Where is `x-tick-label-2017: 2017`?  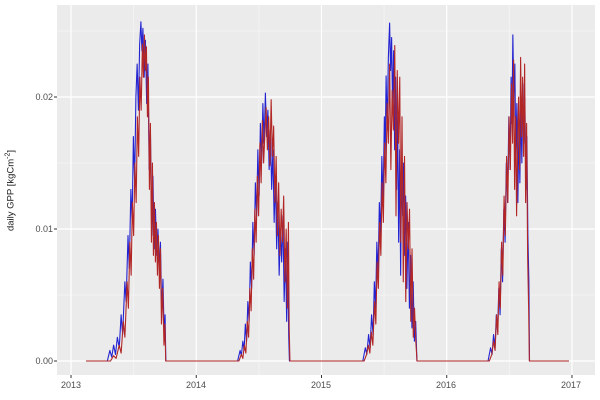
x-tick-label-2017: 2017 is located at coordinates (571, 385).